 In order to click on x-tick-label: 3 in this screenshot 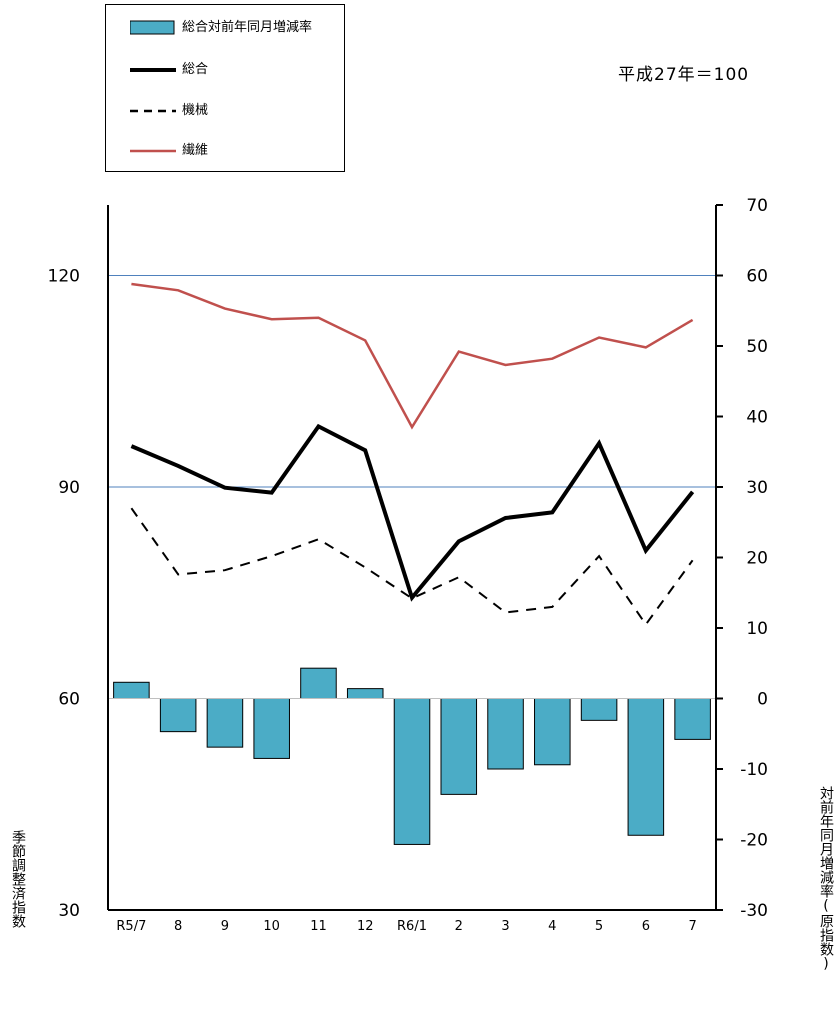, I will do `click(505, 926)`.